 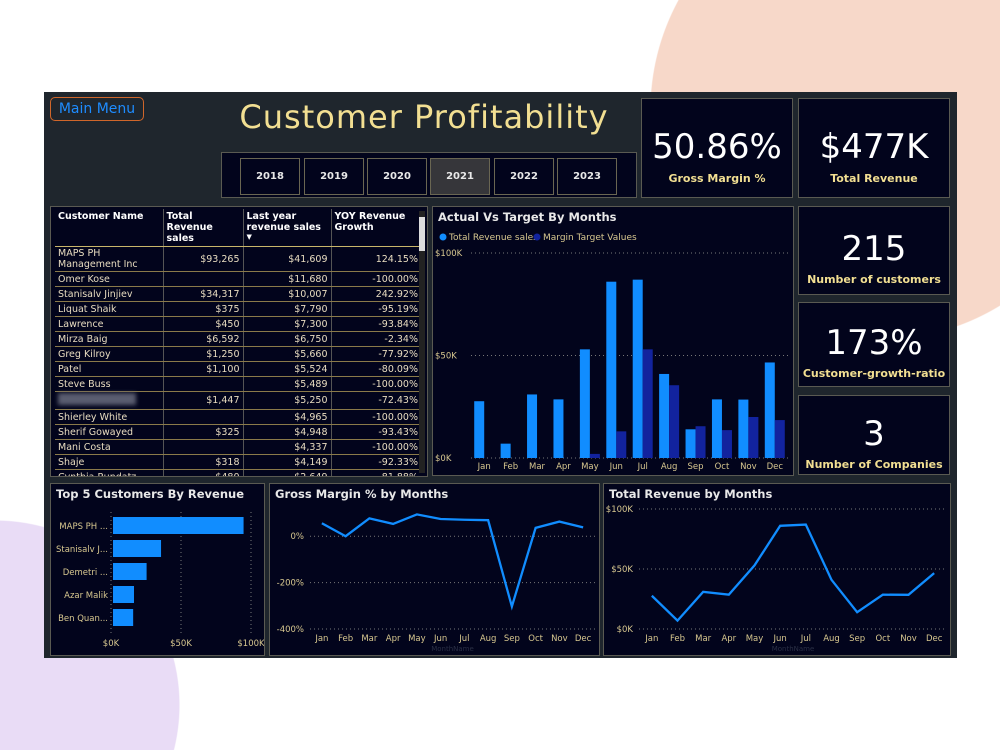 I want to click on table-cell: $4,337, so click(x=287, y=447).